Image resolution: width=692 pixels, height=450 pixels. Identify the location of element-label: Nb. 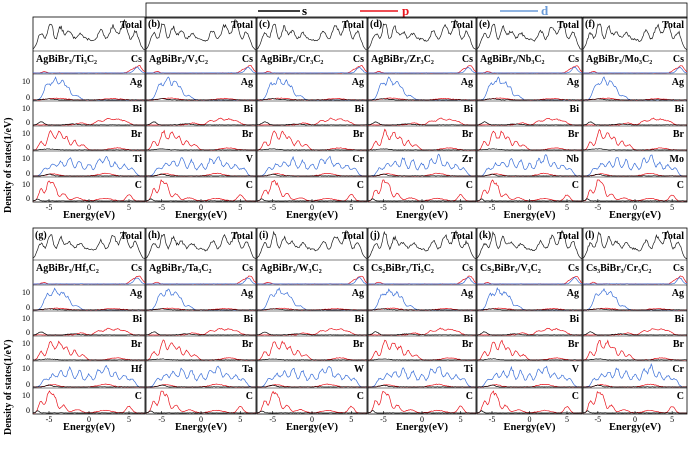
(572, 159).